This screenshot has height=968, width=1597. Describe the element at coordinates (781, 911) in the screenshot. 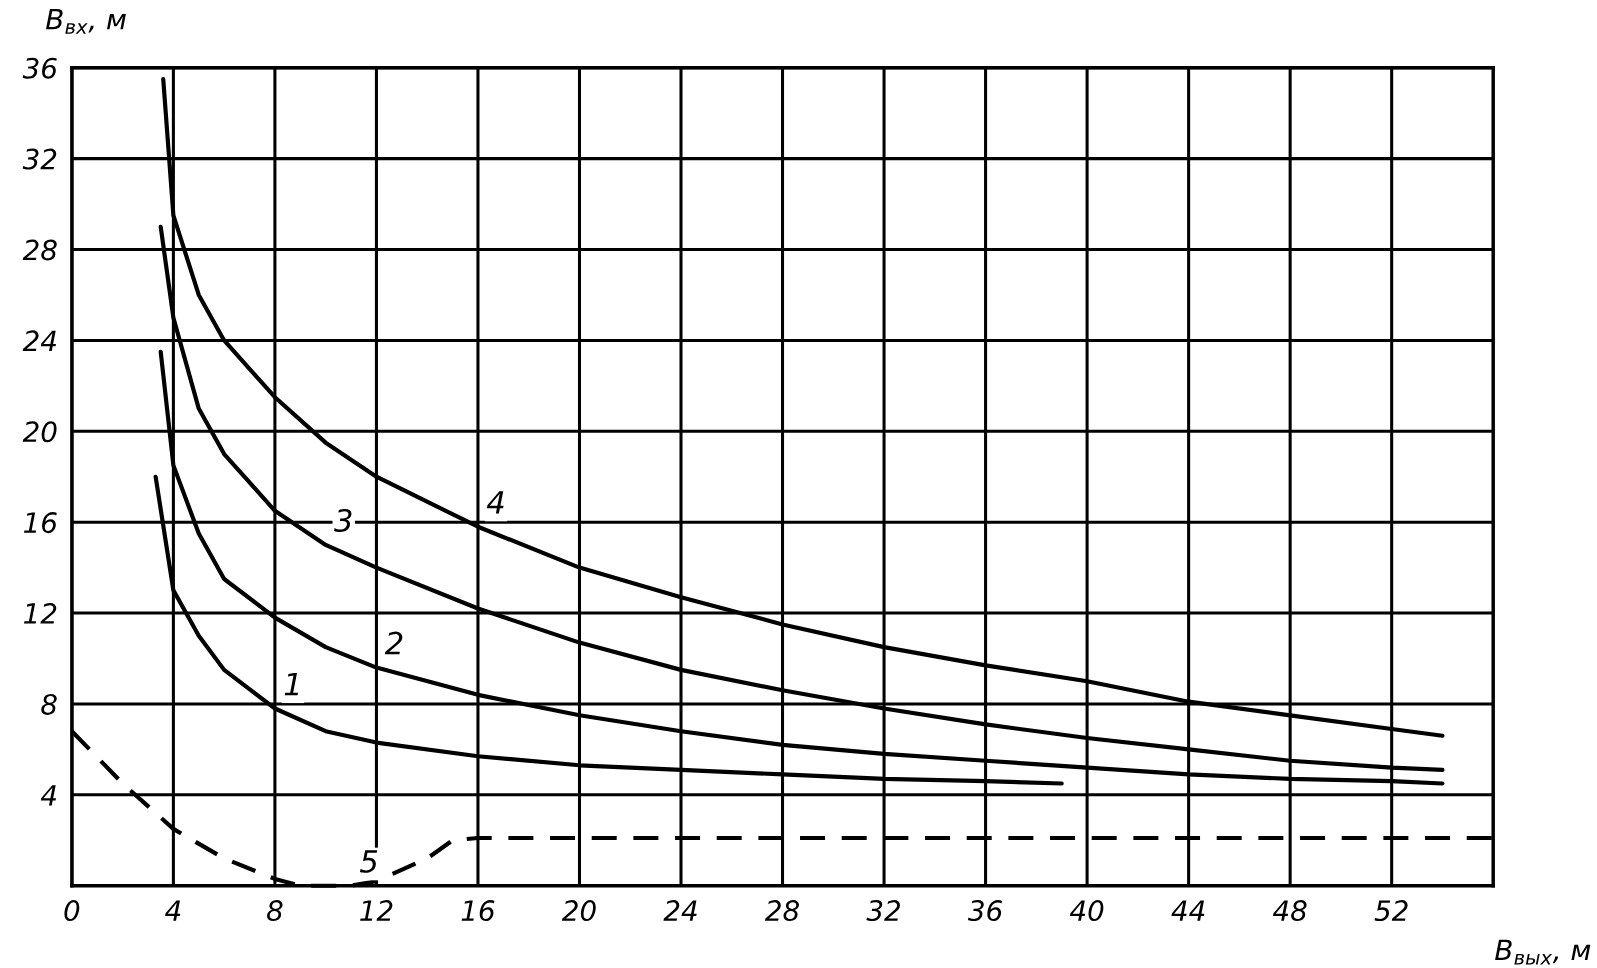

I see `x-tick-label: 28` at that location.